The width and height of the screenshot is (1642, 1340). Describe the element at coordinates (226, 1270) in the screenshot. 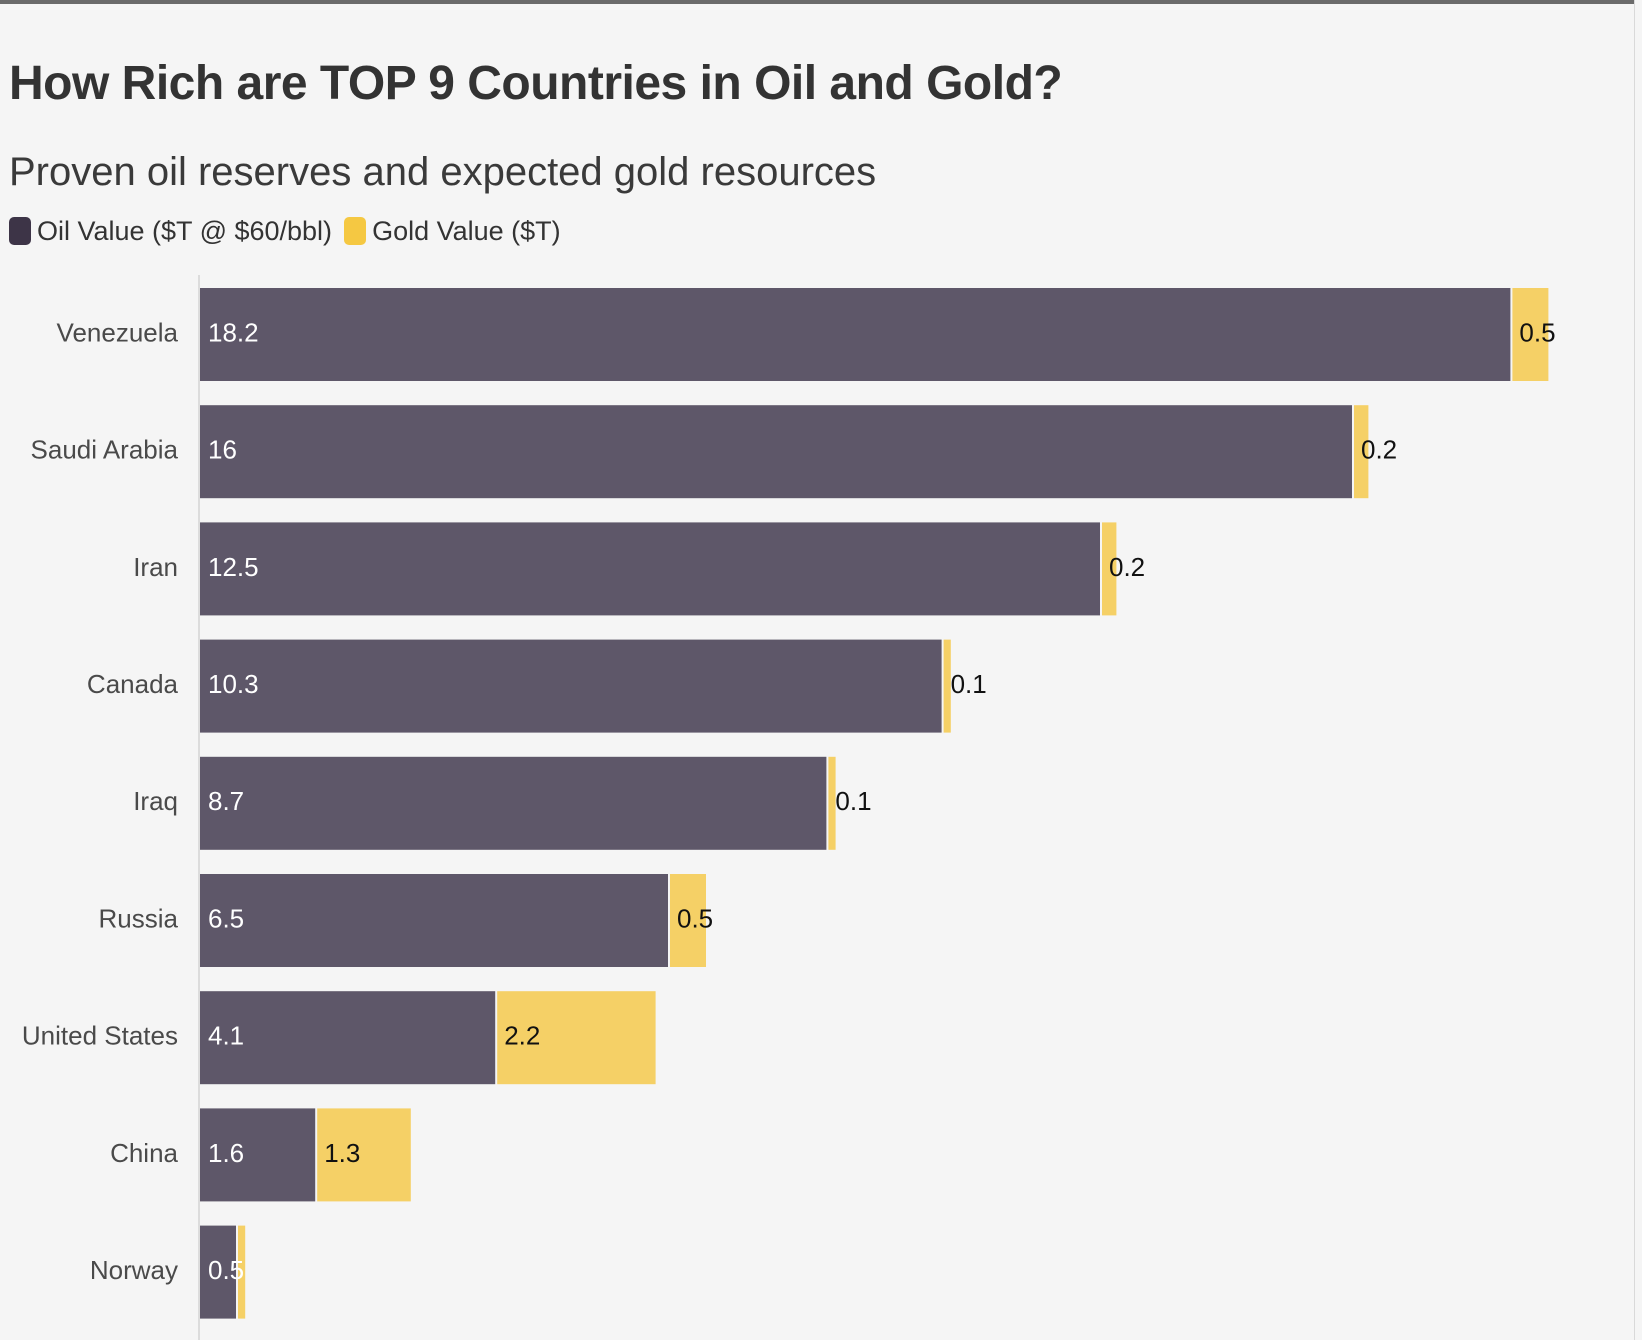

I see `data-label-oil-norway: 0.5` at that location.